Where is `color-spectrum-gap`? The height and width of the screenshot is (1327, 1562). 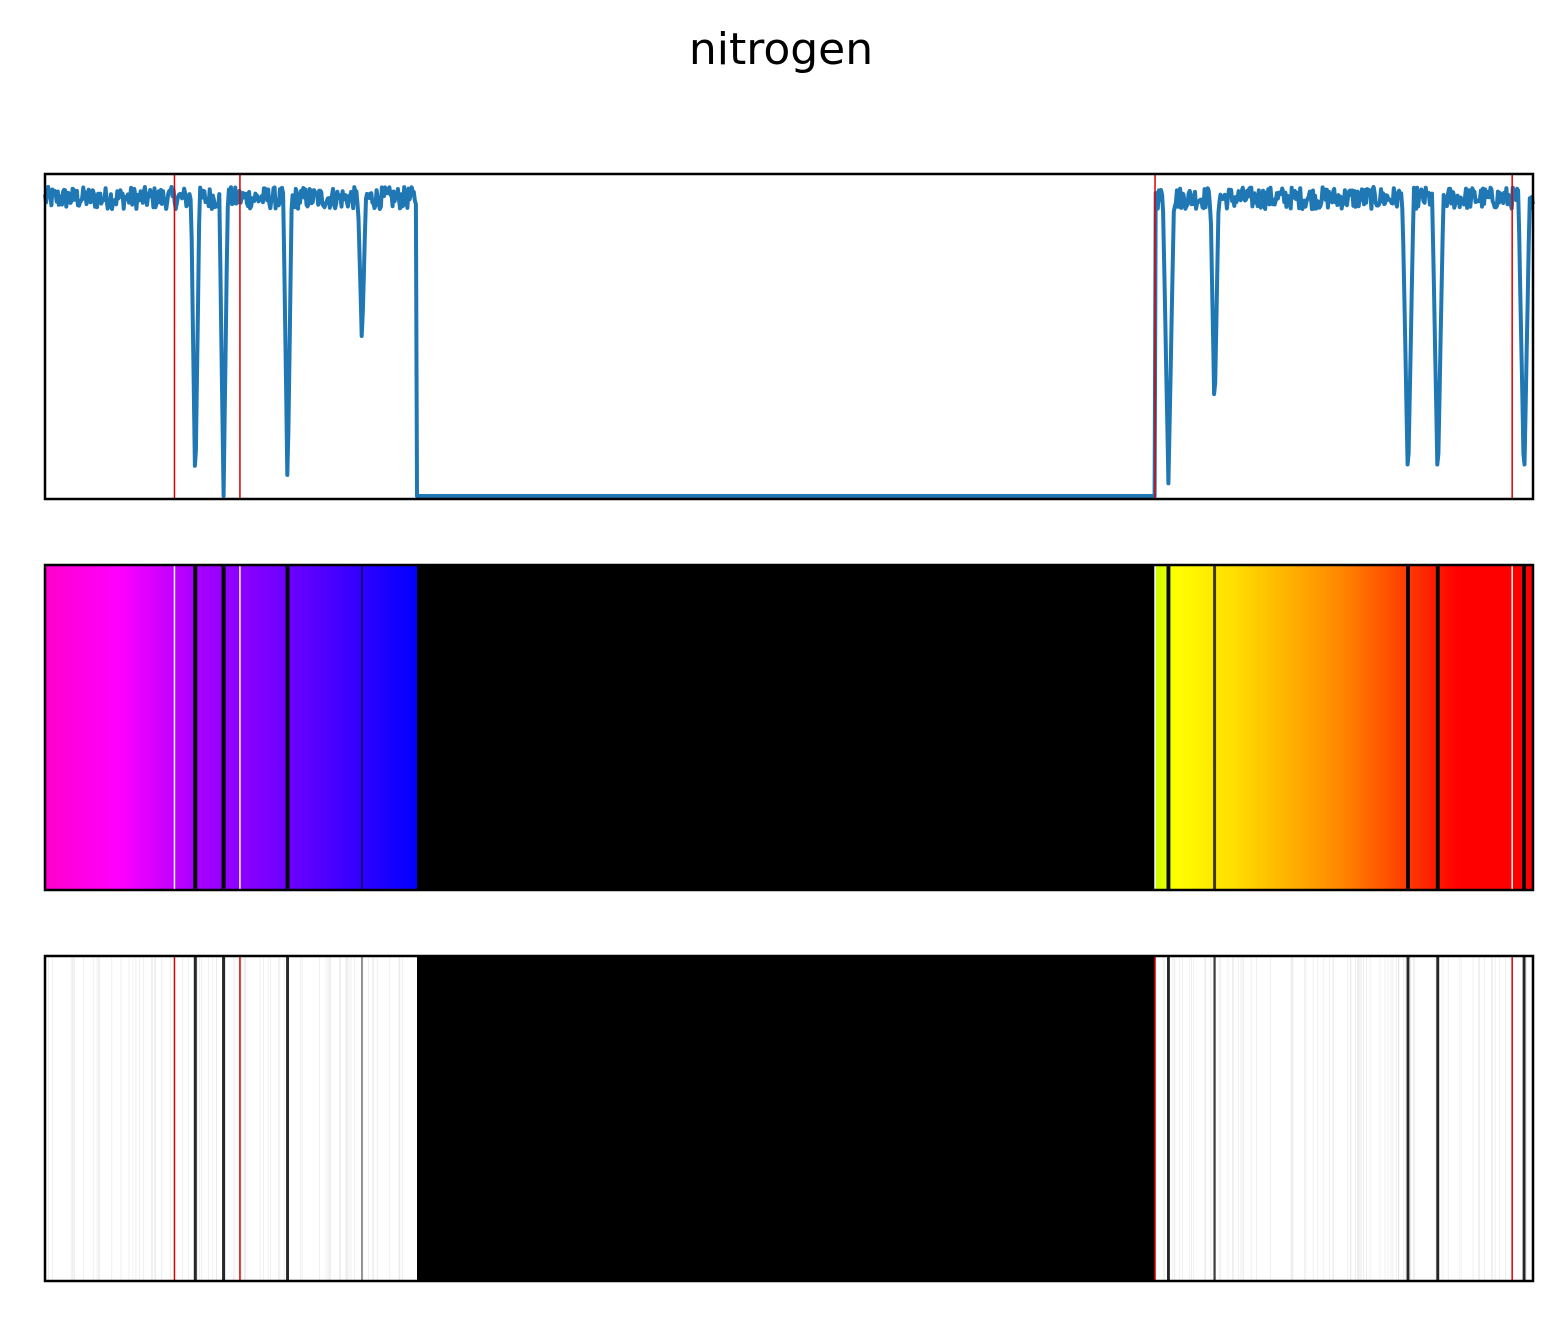
color-spectrum-gap is located at coordinates (786, 727).